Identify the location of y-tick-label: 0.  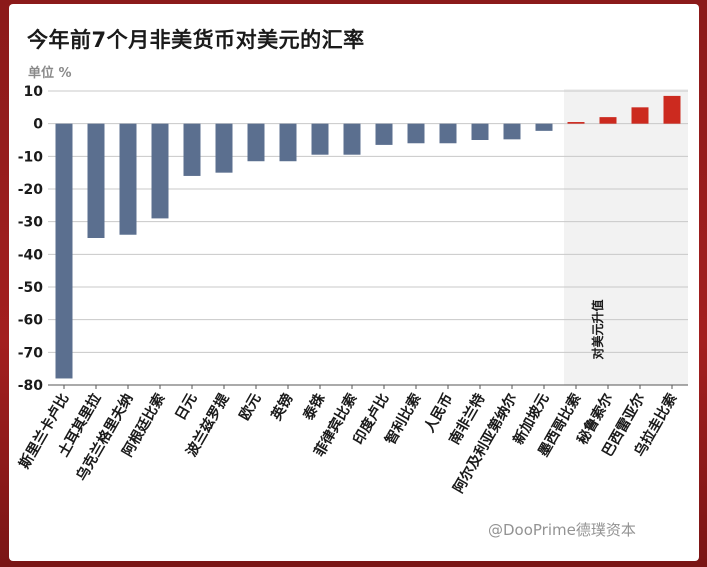
(38, 125).